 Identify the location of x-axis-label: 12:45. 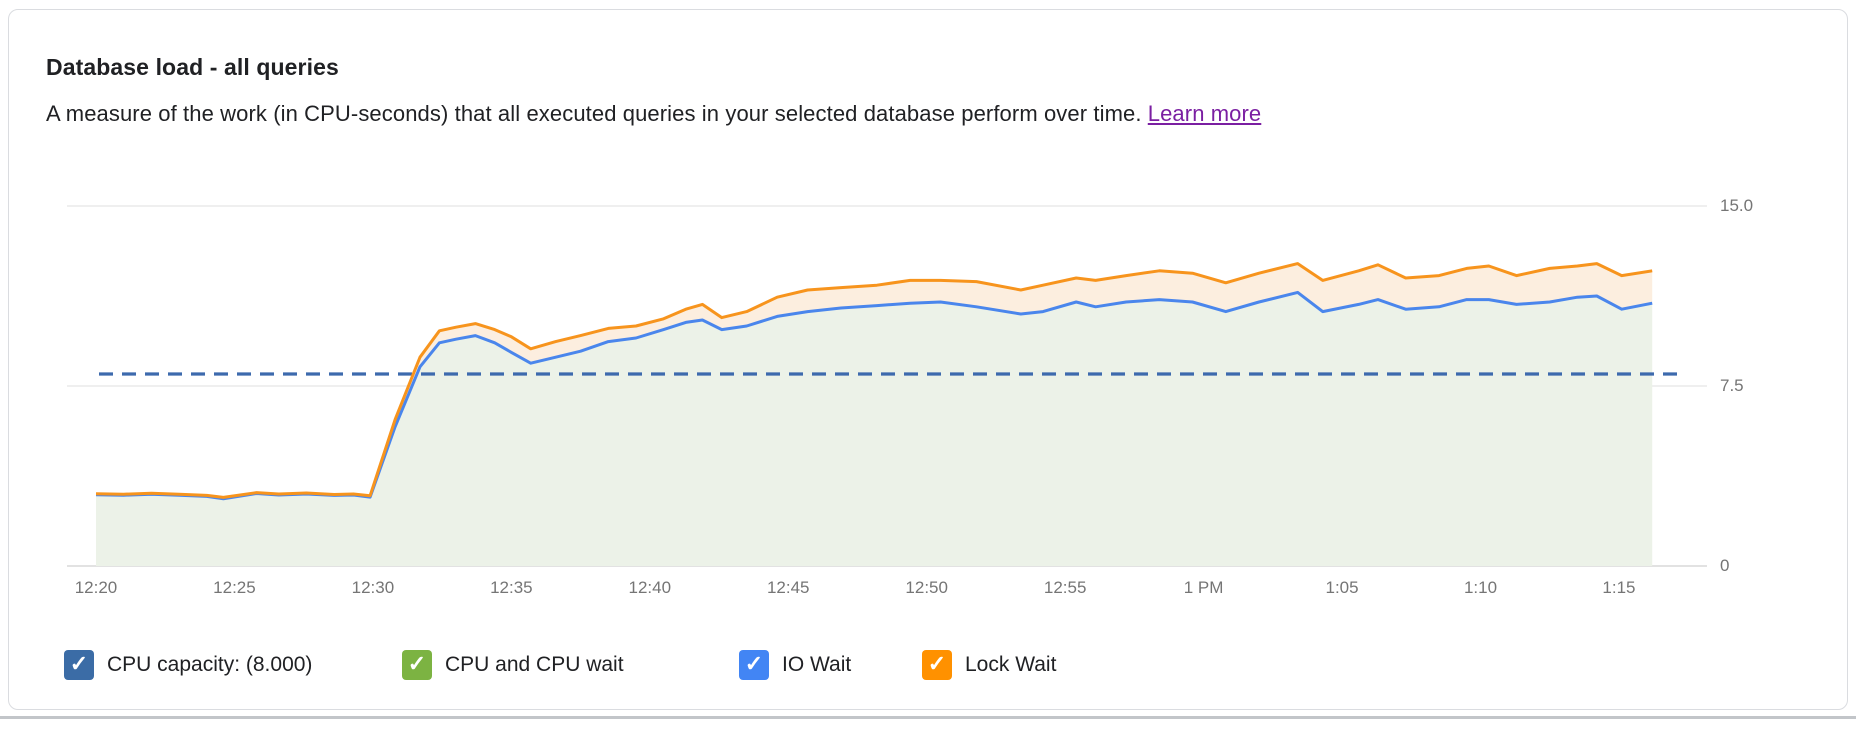
(788, 587).